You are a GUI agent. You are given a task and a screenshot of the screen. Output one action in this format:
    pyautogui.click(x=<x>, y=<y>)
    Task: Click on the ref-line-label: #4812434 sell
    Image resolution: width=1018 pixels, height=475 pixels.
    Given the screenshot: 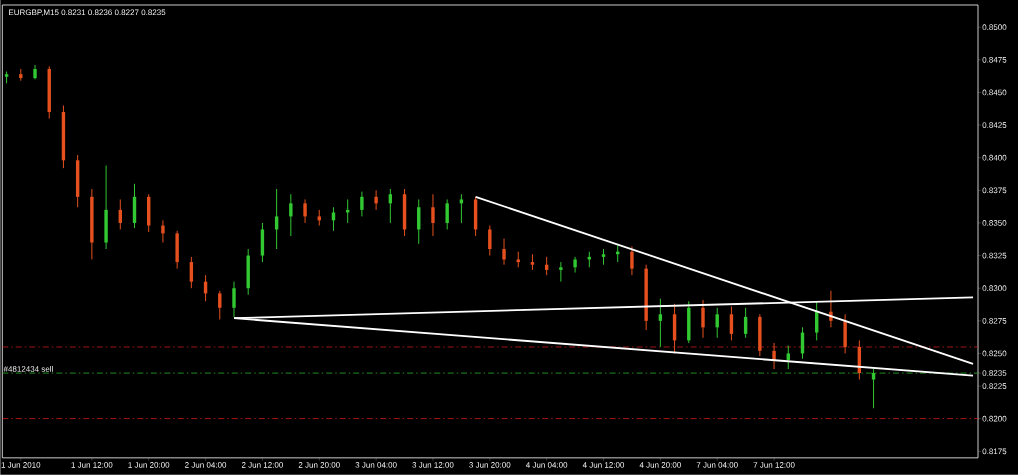 What is the action you would take?
    pyautogui.click(x=28, y=369)
    